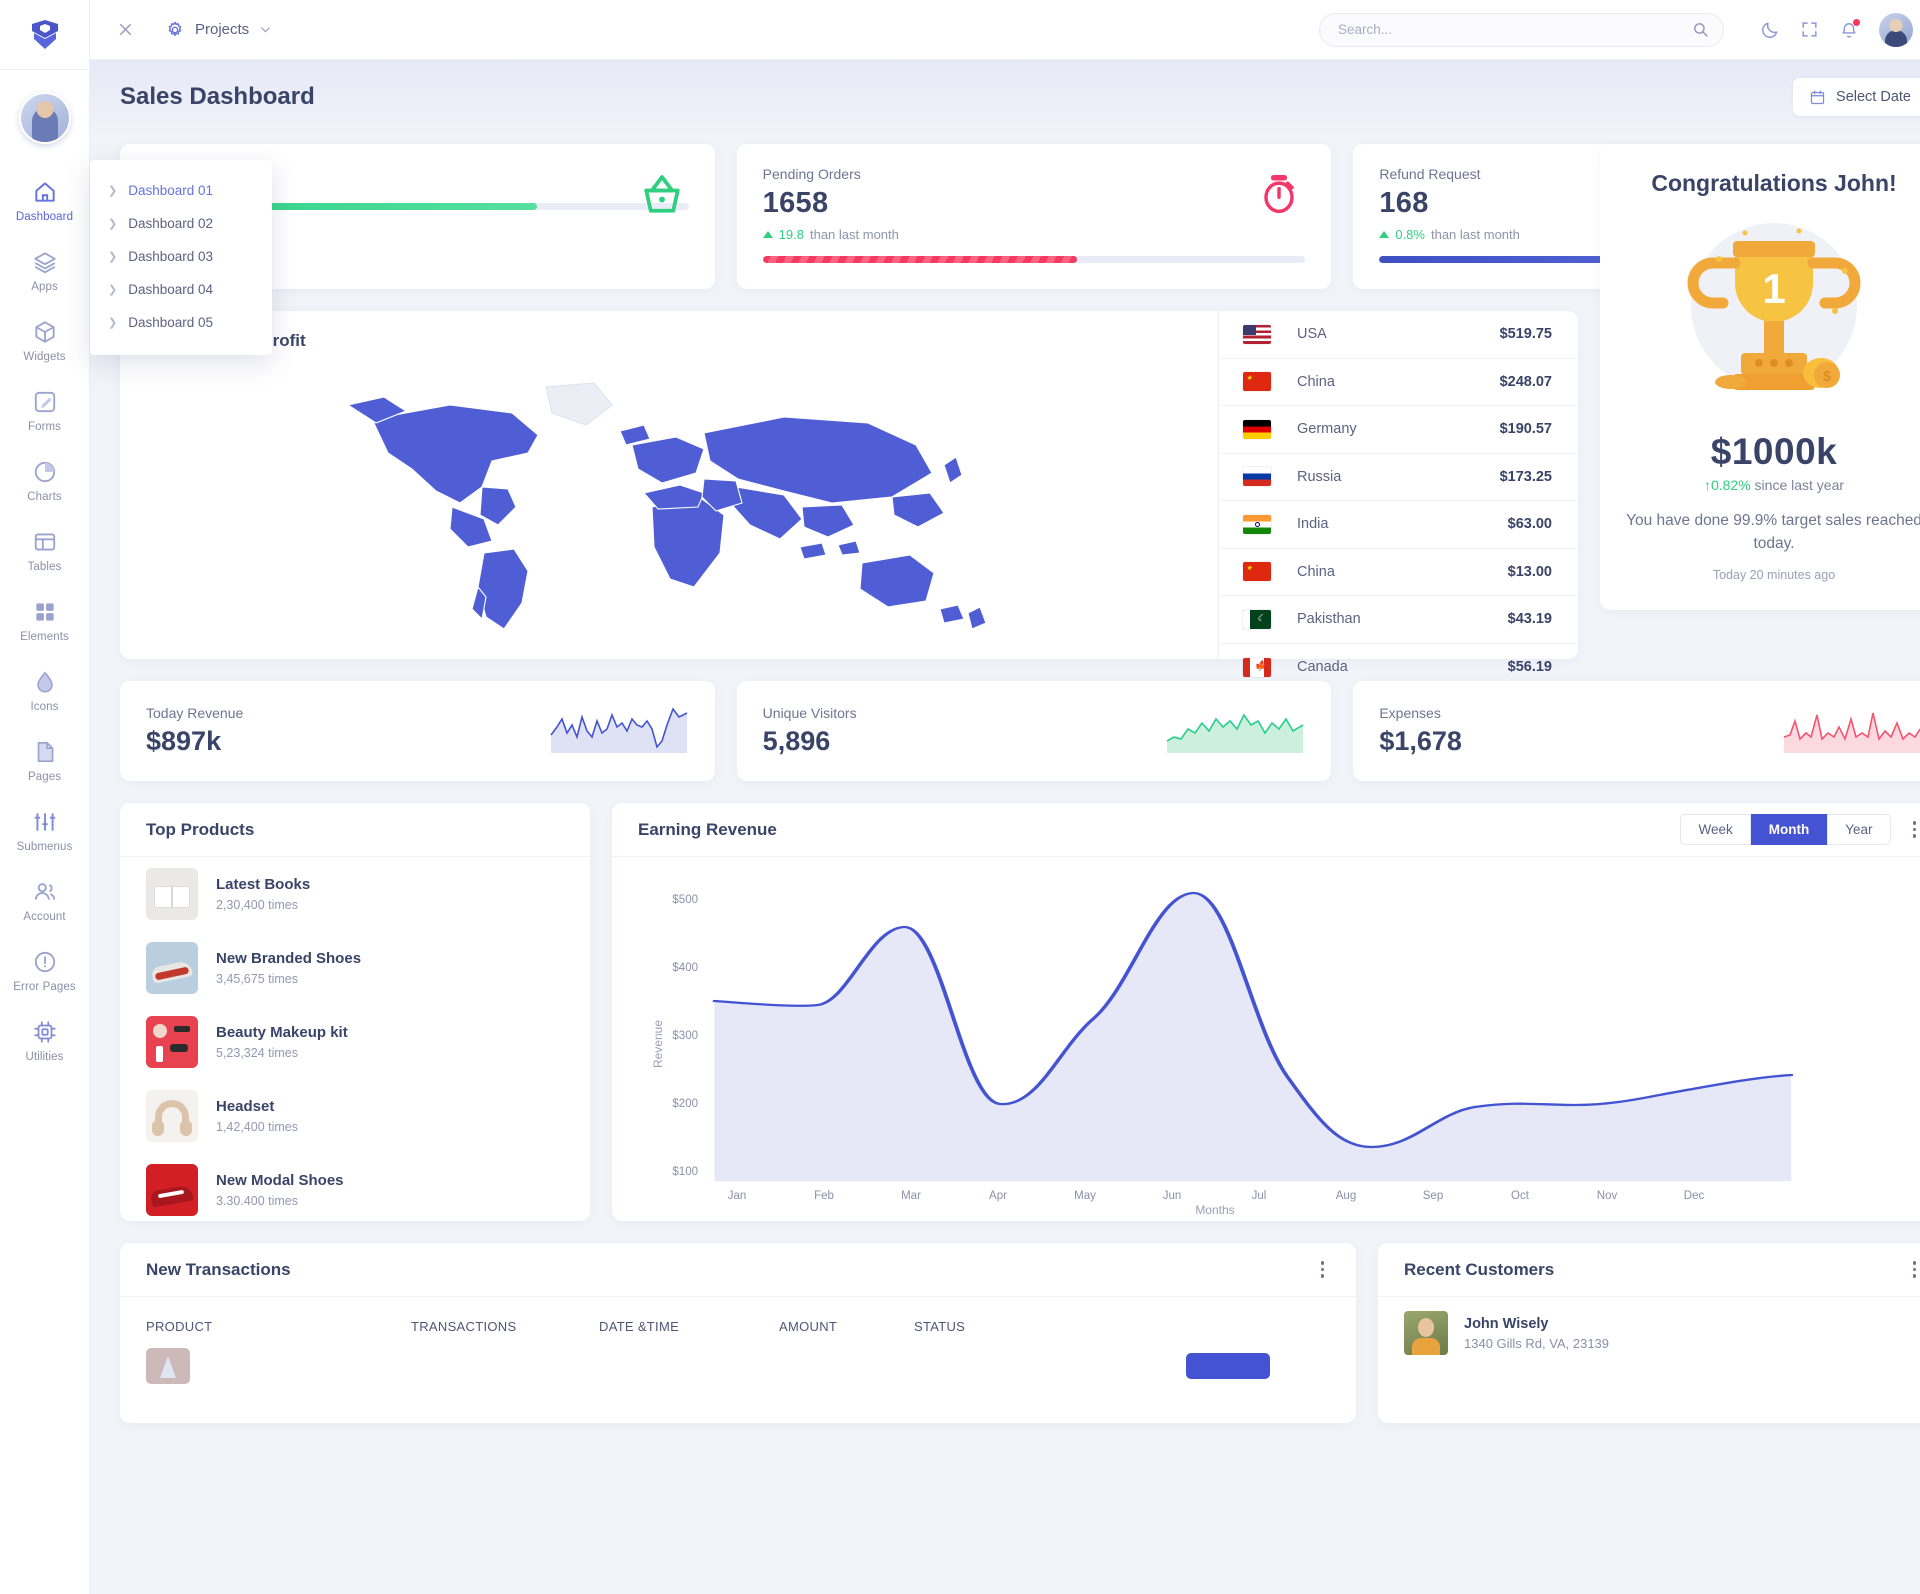  I want to click on dropdown-item-dashboard-04: ❯ Dashboard 04, so click(181, 289).